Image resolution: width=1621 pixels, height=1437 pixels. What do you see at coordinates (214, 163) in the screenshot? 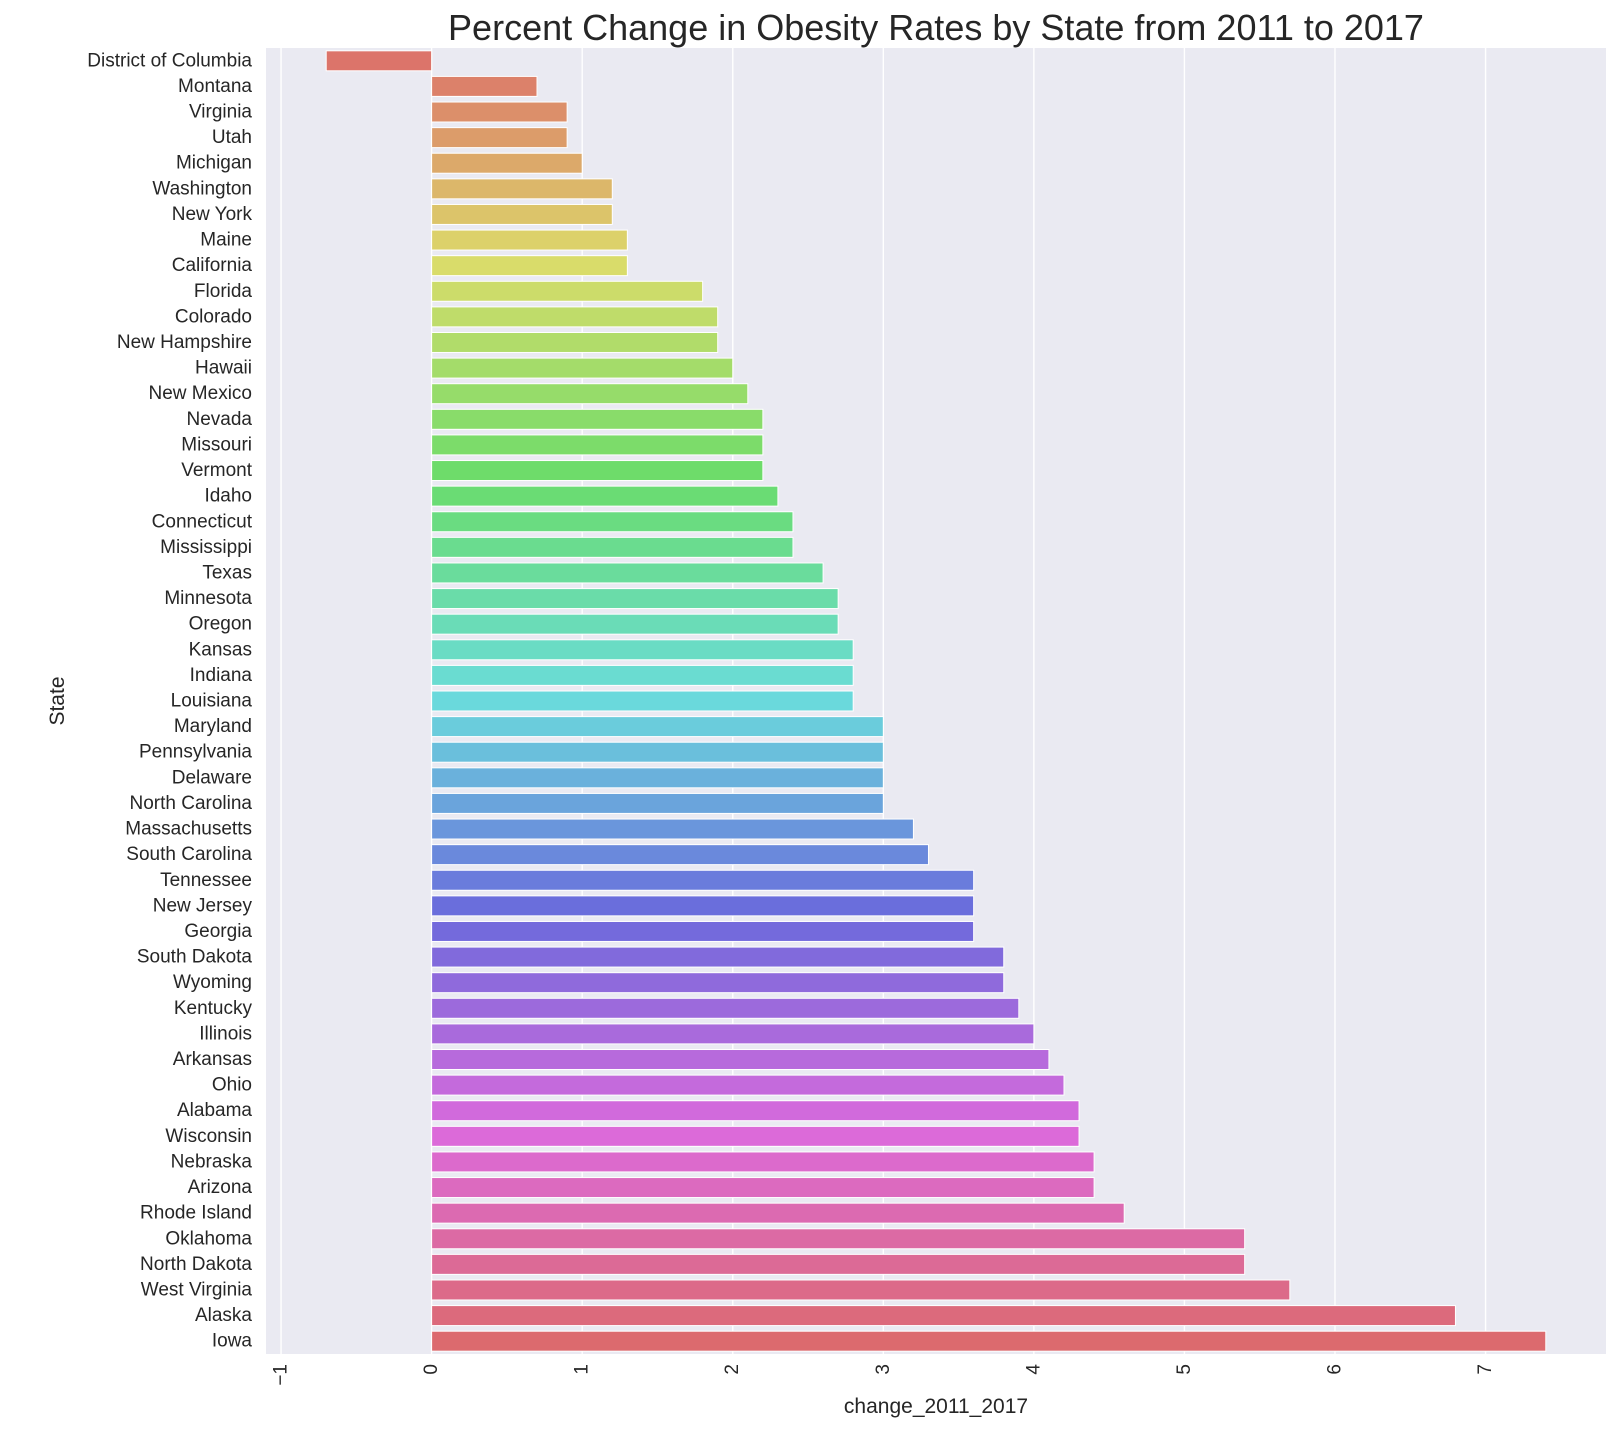
I see `y-tick-label: Michigan` at bounding box center [214, 163].